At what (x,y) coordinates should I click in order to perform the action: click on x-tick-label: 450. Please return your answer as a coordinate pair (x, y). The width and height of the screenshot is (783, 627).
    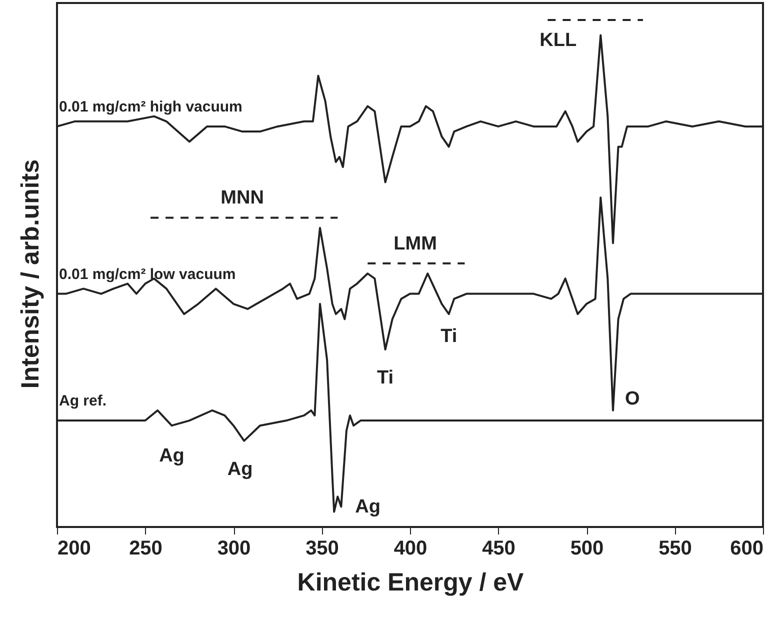
    Looking at the image, I should click on (499, 549).